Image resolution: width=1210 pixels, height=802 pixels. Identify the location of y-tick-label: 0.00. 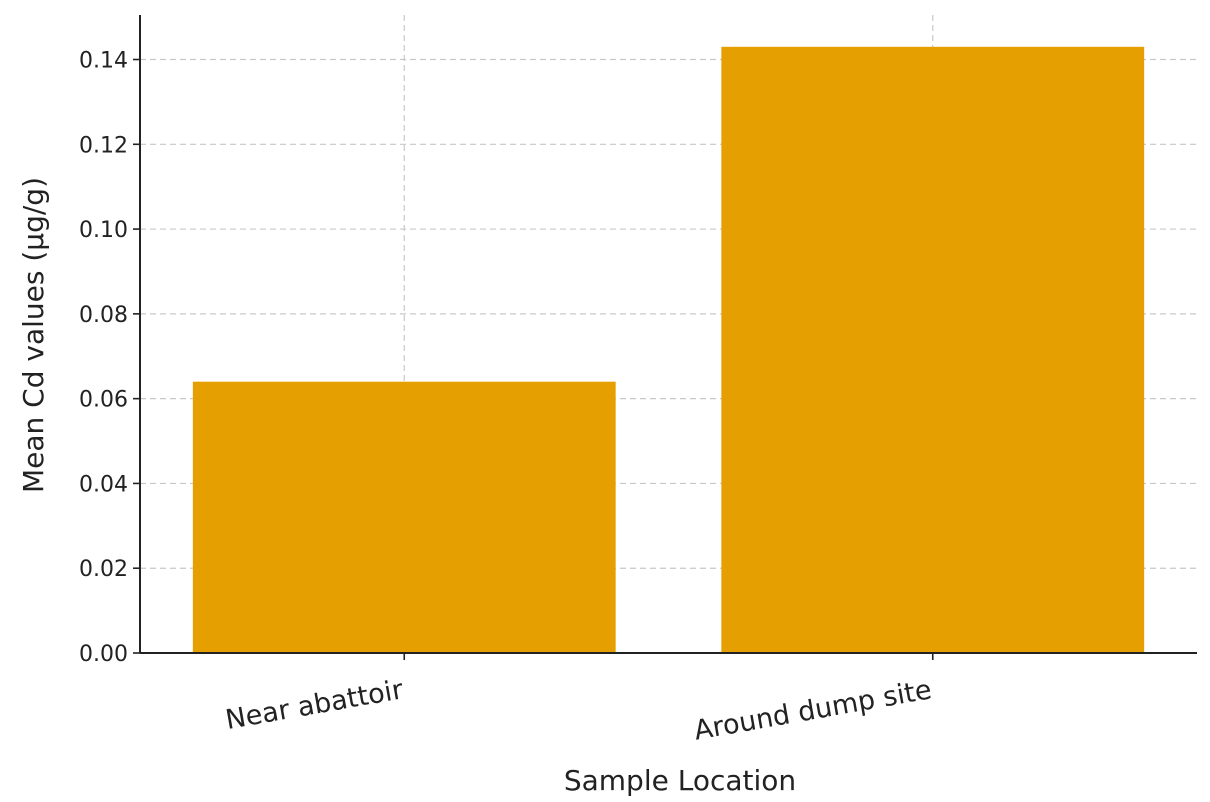
(103, 654).